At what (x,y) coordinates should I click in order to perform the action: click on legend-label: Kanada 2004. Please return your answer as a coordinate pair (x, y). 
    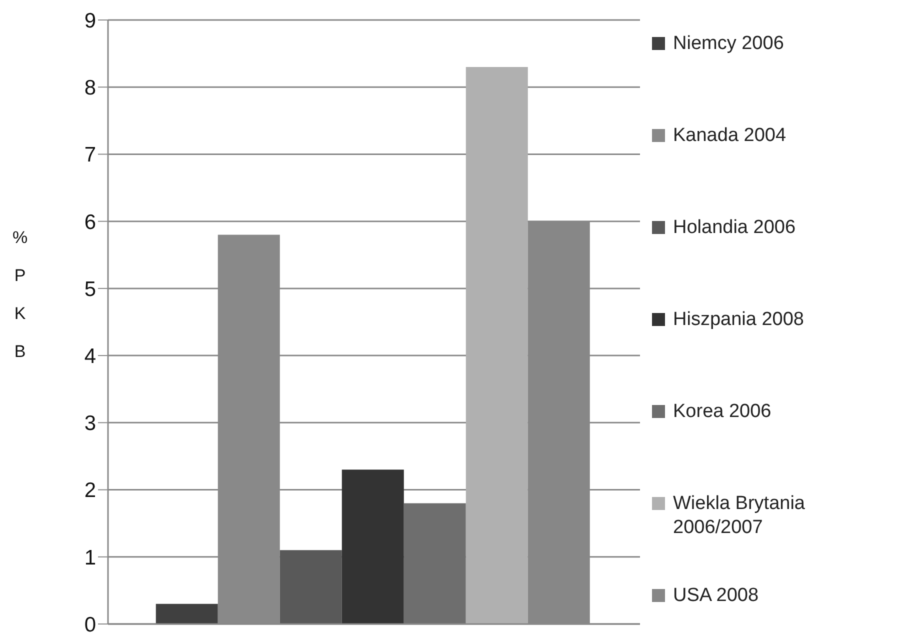
    Looking at the image, I should click on (729, 136).